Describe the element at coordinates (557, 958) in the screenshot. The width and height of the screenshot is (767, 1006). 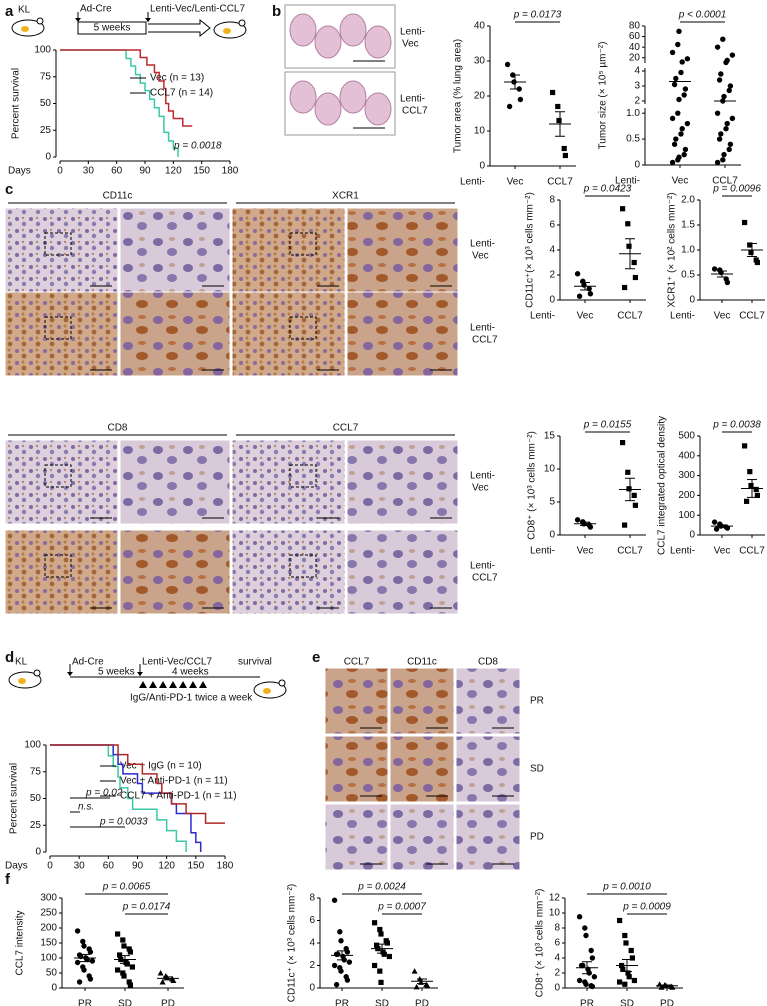
I see `y-tick-label: 4` at that location.